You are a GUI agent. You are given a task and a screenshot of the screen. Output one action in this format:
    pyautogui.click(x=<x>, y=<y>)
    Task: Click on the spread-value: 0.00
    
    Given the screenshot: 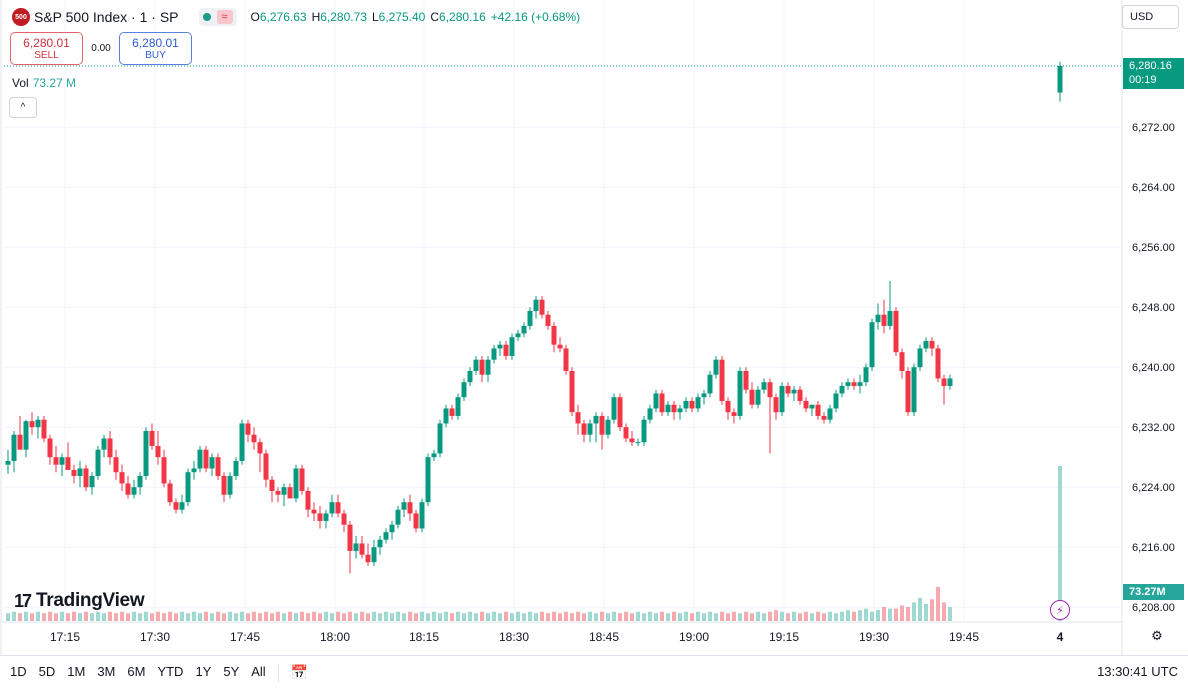 What is the action you would take?
    pyautogui.click(x=101, y=48)
    